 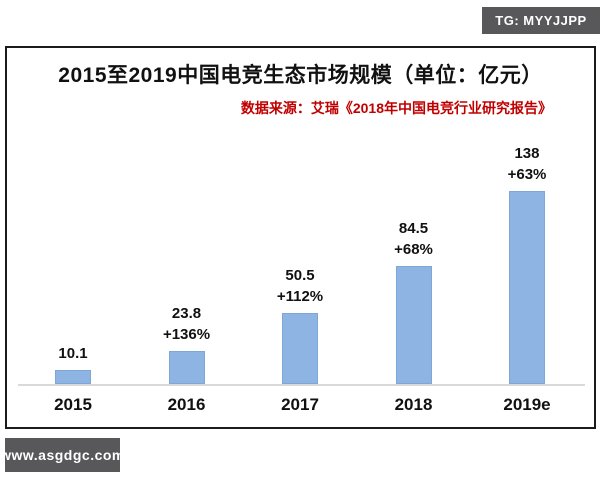 I want to click on x-axis-label: 2019e, so click(x=527, y=404).